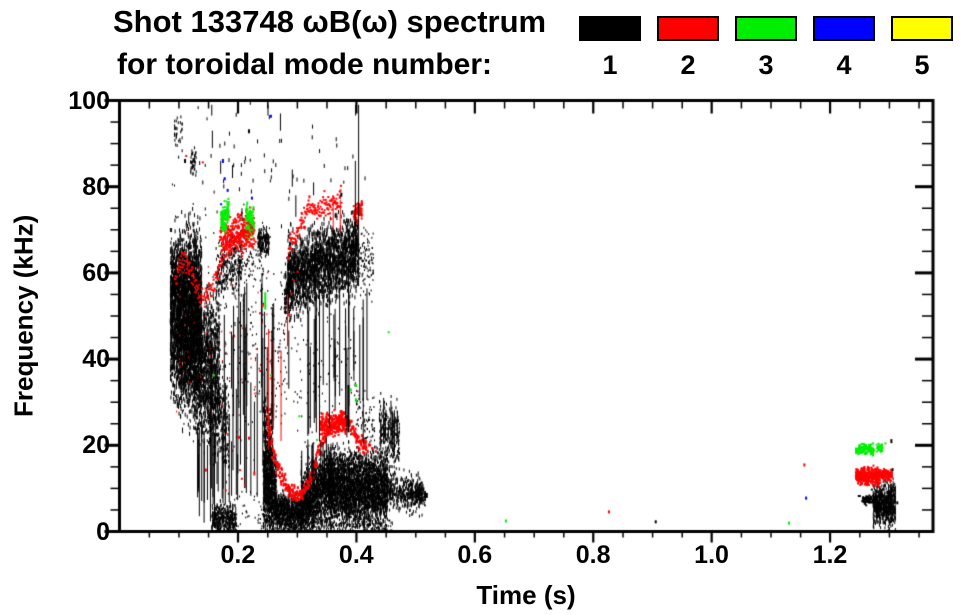  Describe the element at coordinates (96, 272) in the screenshot. I see `y-tick-label: 60` at that location.